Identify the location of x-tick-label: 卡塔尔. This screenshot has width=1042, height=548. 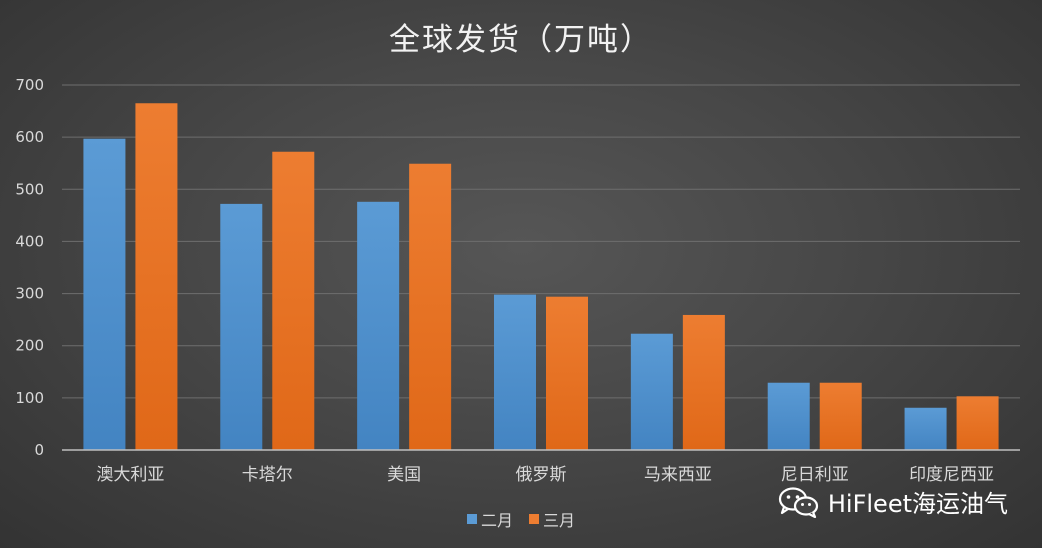
(267, 475).